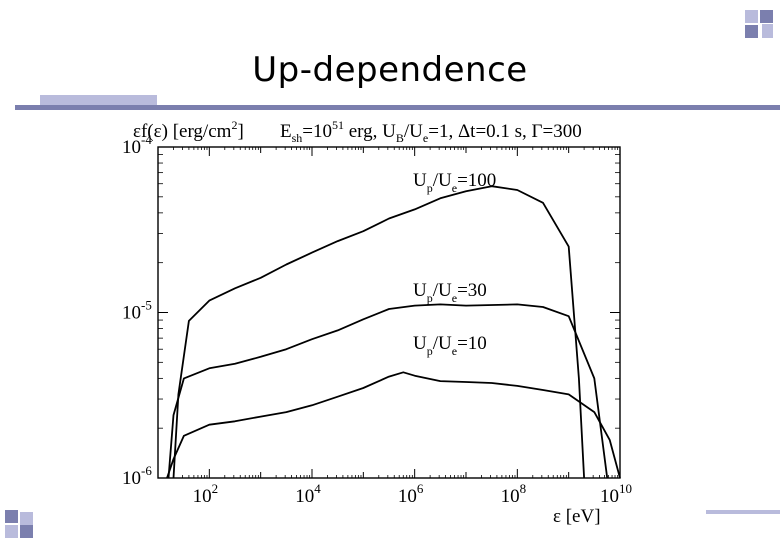 The image size is (780, 540). I want to click on x-tick-label: 10⁸, so click(514, 494).